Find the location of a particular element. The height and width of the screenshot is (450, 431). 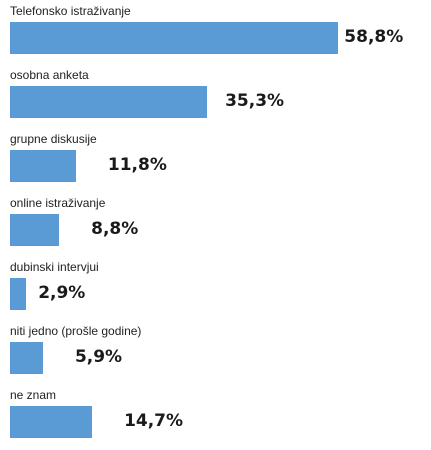

category-label: ne znam is located at coordinates (33, 395).